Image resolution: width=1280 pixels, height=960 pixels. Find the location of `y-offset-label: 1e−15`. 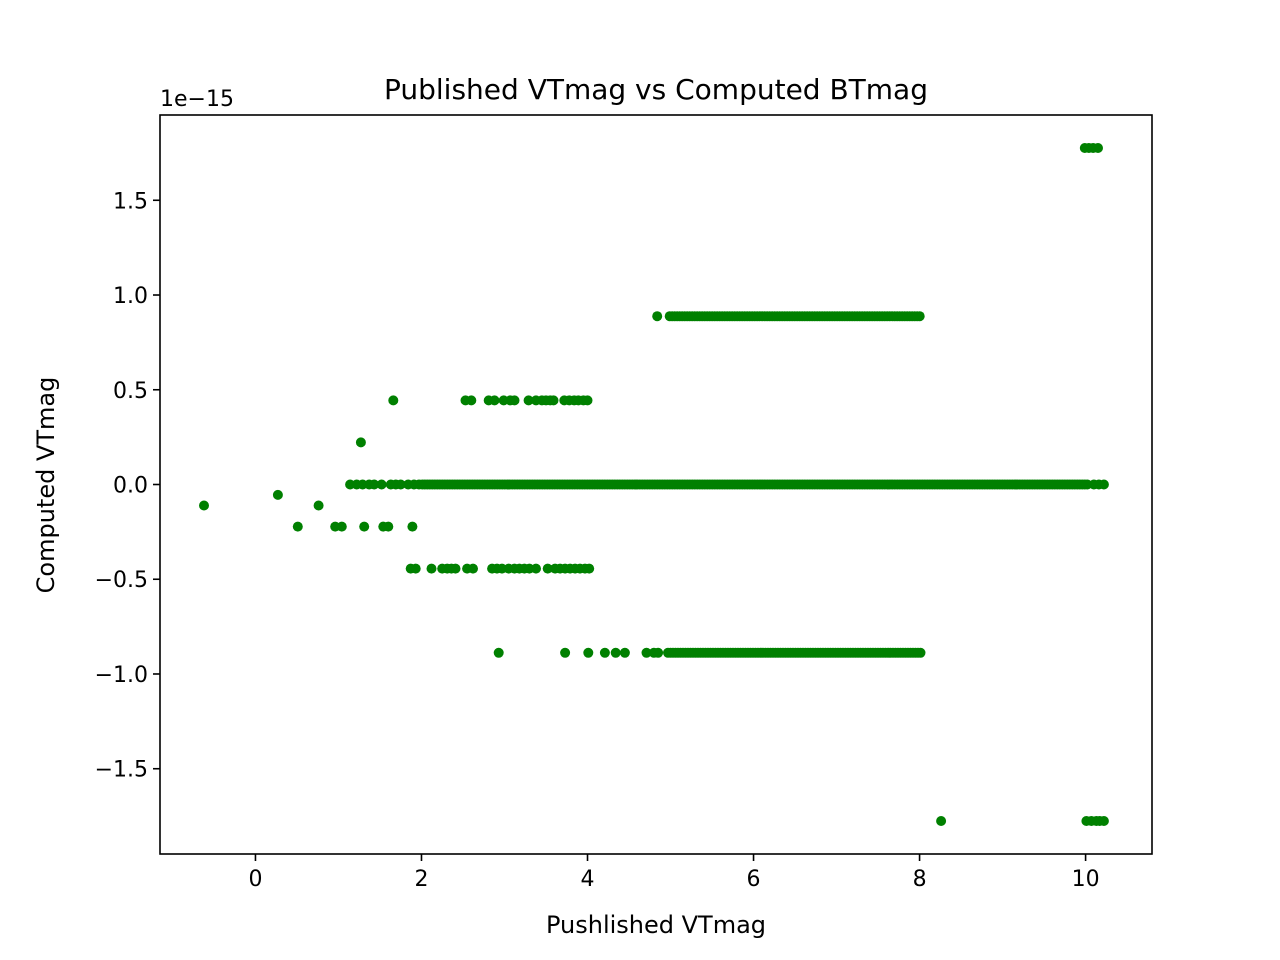

y-offset-label: 1e−15 is located at coordinates (197, 99).